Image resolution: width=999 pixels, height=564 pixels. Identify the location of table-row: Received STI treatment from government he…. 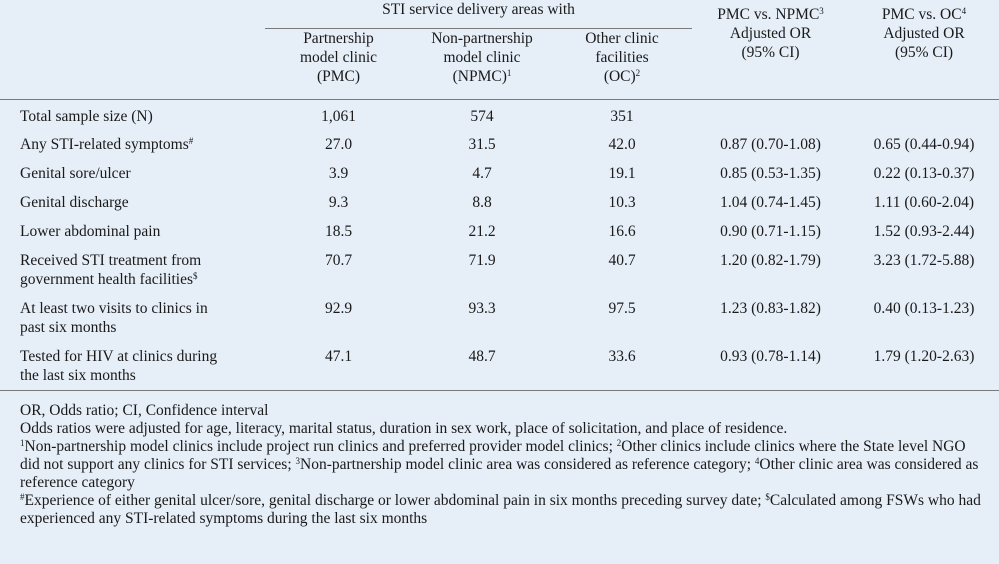
(499, 270).